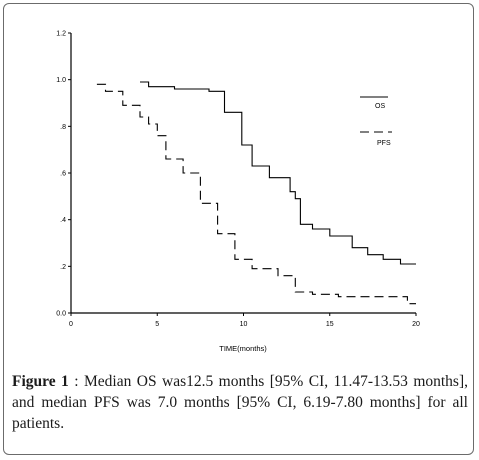  I want to click on x-tick-label: 15, so click(330, 324).